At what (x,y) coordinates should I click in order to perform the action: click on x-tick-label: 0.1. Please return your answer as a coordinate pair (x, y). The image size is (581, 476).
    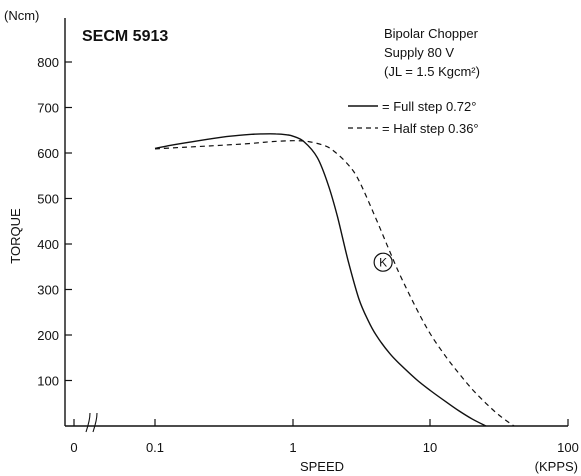
    Looking at the image, I should click on (155, 447).